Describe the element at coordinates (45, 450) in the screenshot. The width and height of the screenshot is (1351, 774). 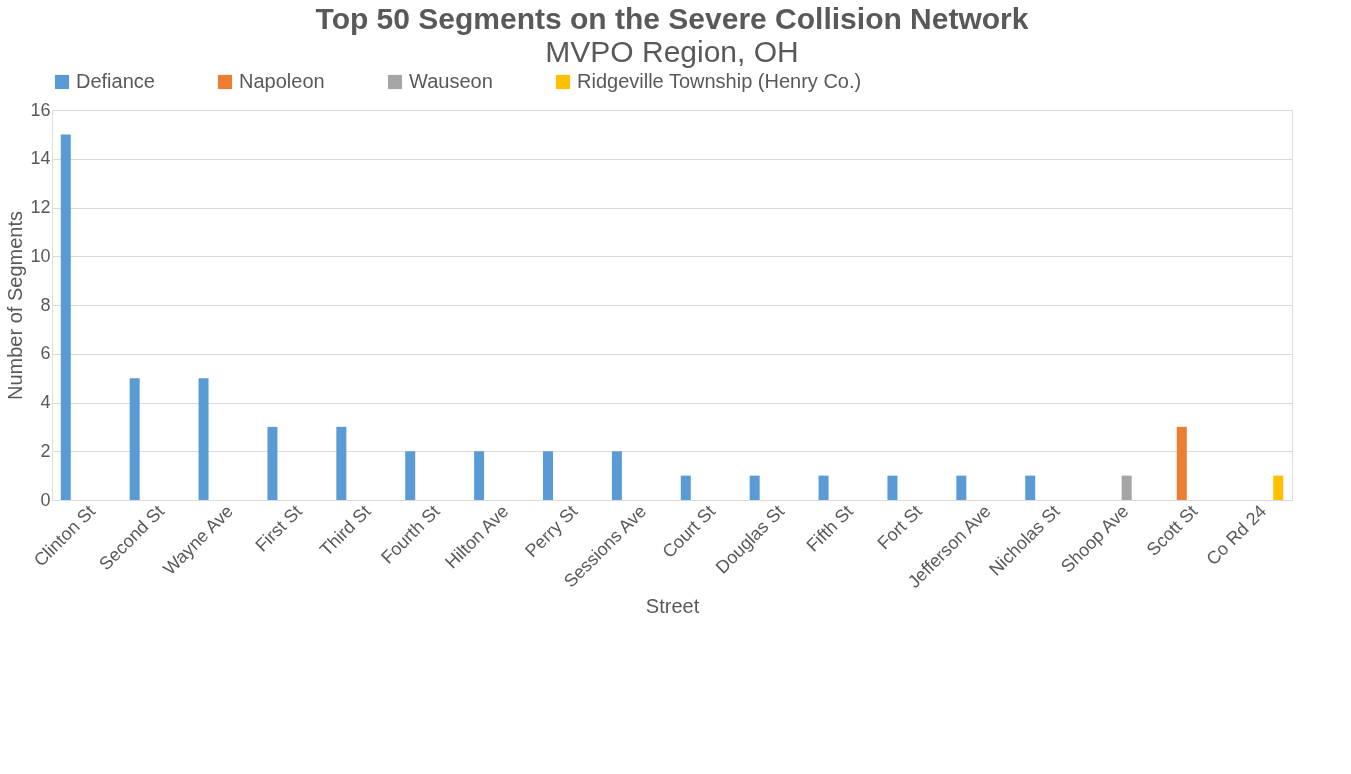
I see `y-tick-label: 2` at that location.